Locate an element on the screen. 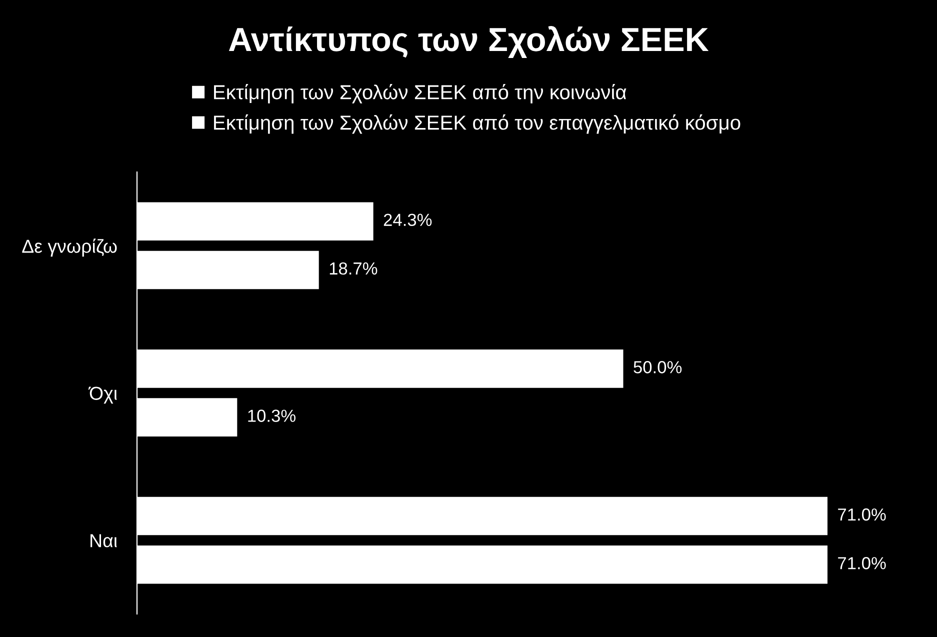  y-tick-label: Δε γνωρίζω is located at coordinates (69, 247).